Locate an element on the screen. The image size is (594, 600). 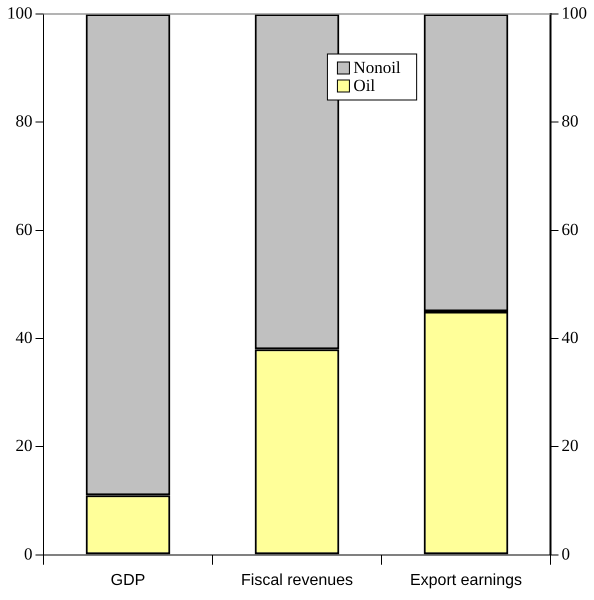
y2-tick-label: 0 is located at coordinates (566, 554).